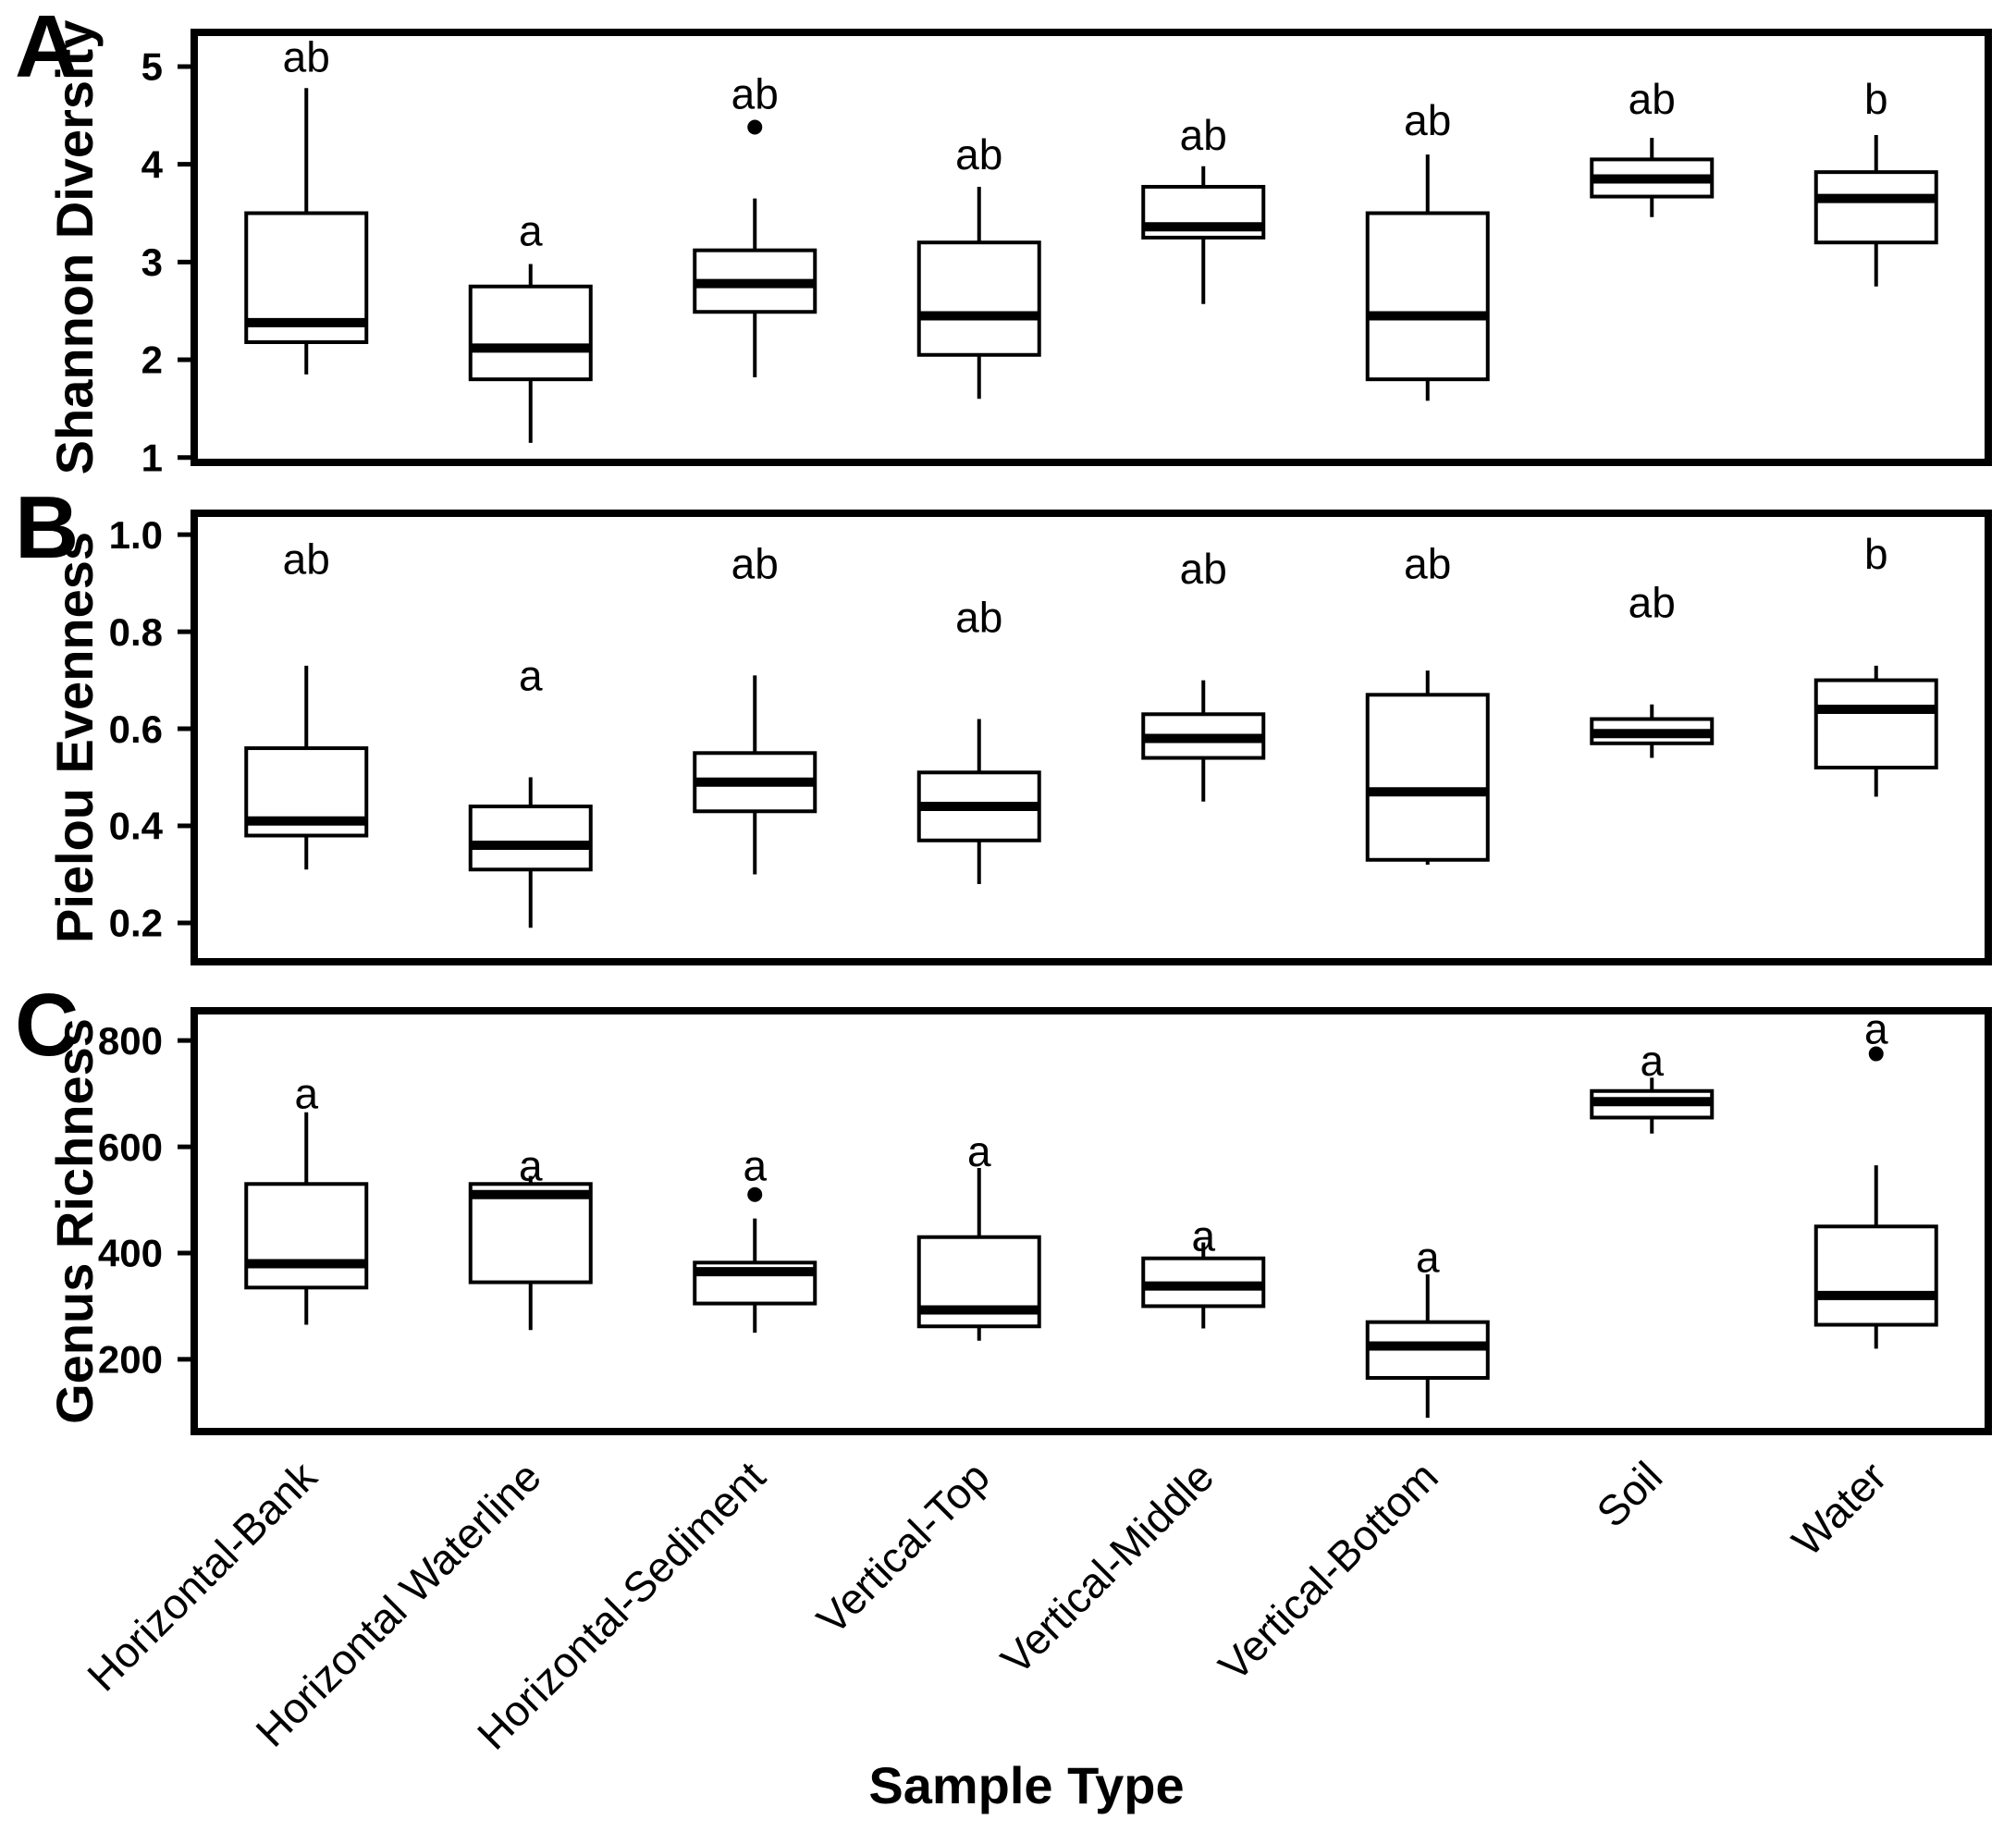 This screenshot has width=2016, height=1844. Describe the element at coordinates (136, 632) in the screenshot. I see `y-tick-label-B-1: 0.8` at that location.